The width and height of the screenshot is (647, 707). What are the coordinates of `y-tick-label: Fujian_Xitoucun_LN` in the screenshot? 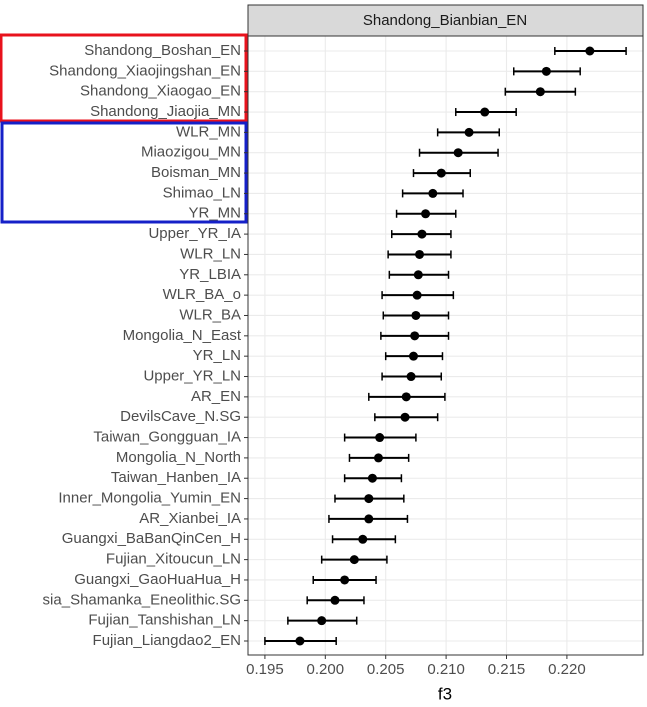 It's located at (173, 559).